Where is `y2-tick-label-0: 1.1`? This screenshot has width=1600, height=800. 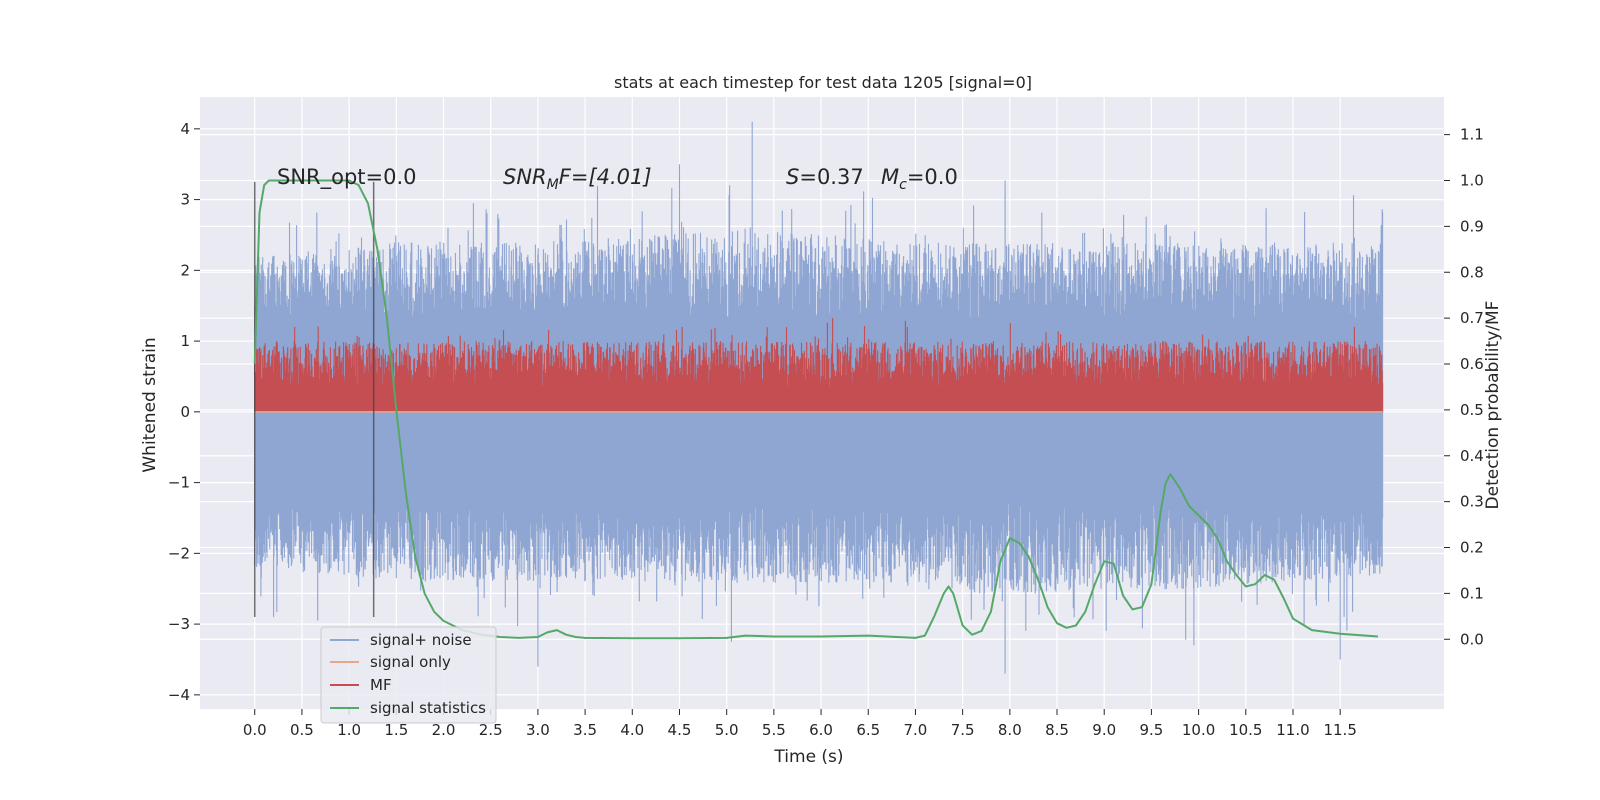 y2-tick-label-0: 1.1 is located at coordinates (1472, 135).